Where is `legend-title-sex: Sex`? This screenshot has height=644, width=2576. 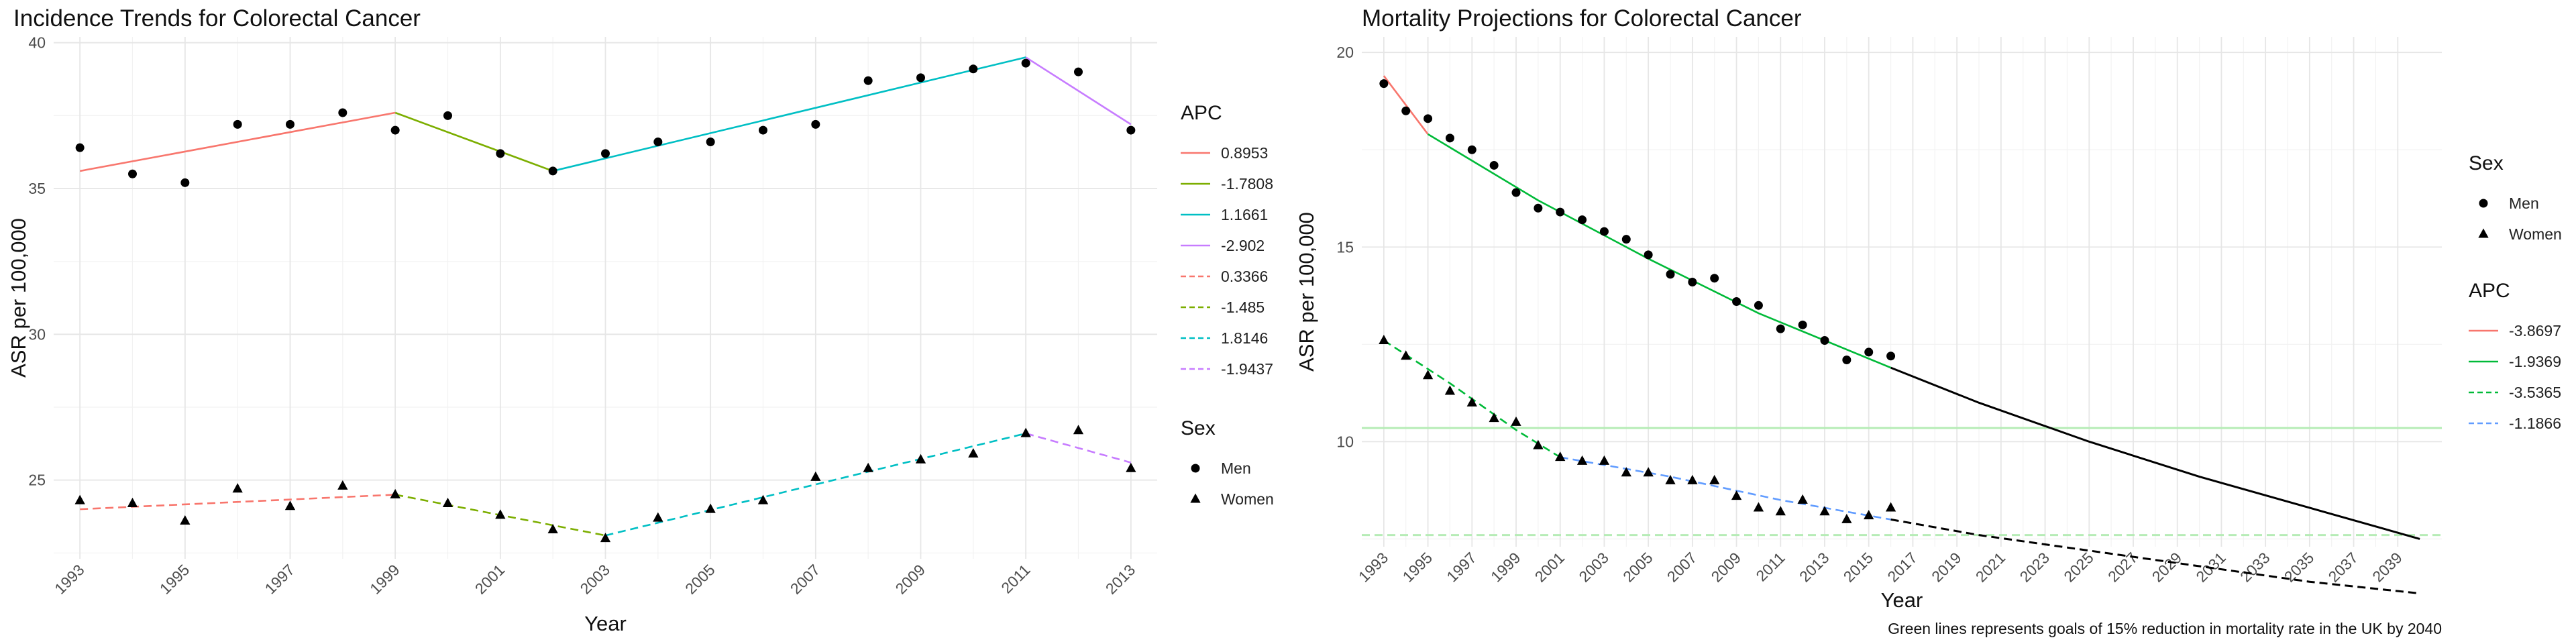 legend-title-sex: Sex is located at coordinates (1198, 428).